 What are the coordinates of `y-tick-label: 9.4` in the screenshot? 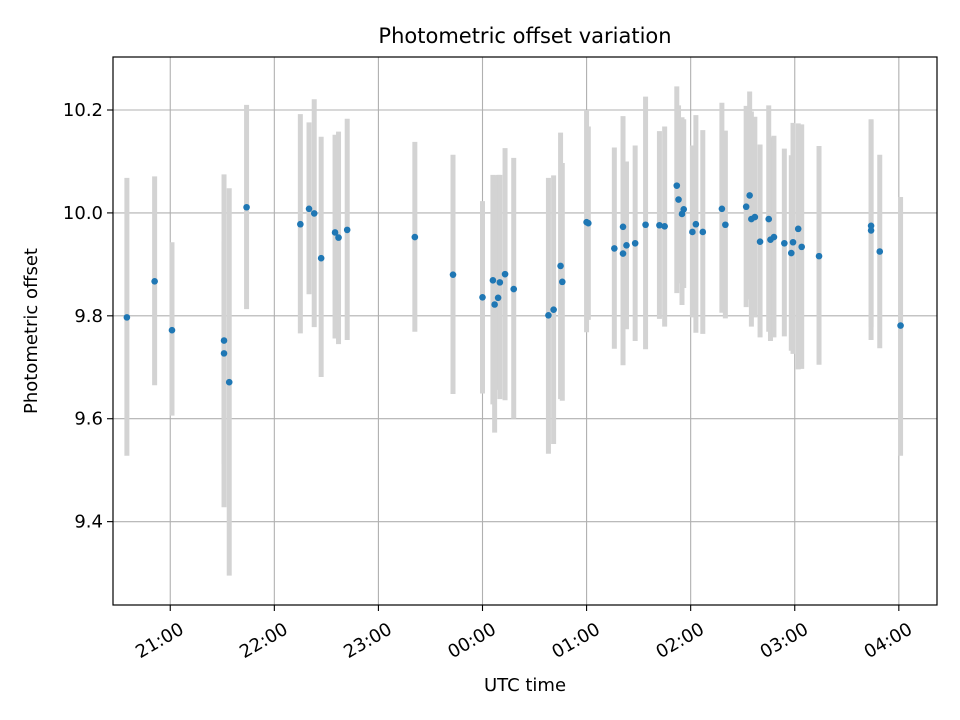 It's located at (88, 522).